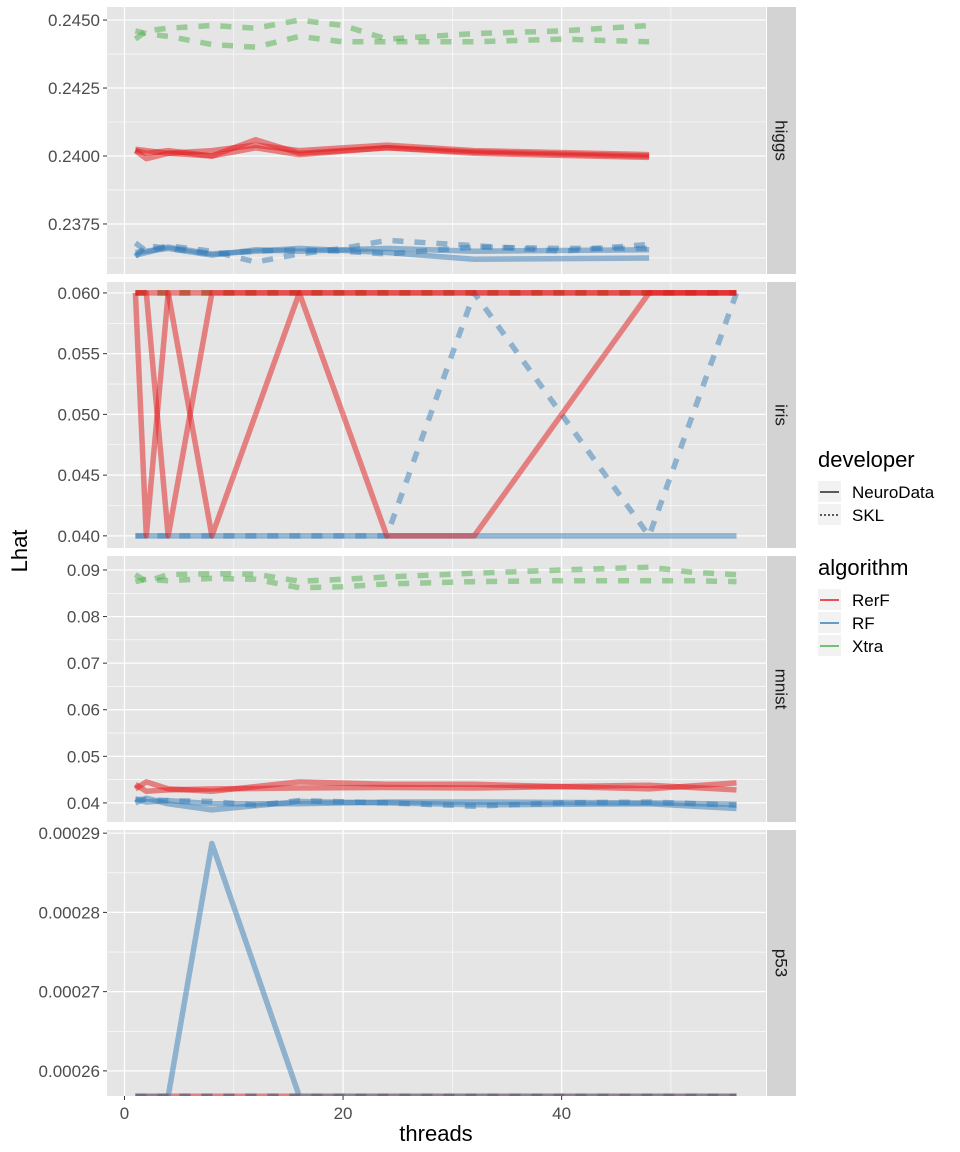  I want to click on legend-label-neurodata: NeuroData, so click(893, 492).